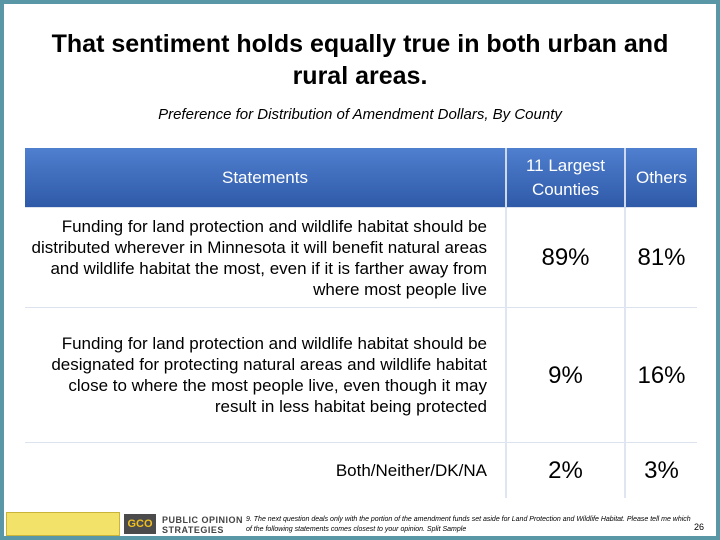 This screenshot has width=720, height=540. What do you see at coordinates (193, 530) in the screenshot?
I see `logo-text: STRATEGIES` at bounding box center [193, 530].